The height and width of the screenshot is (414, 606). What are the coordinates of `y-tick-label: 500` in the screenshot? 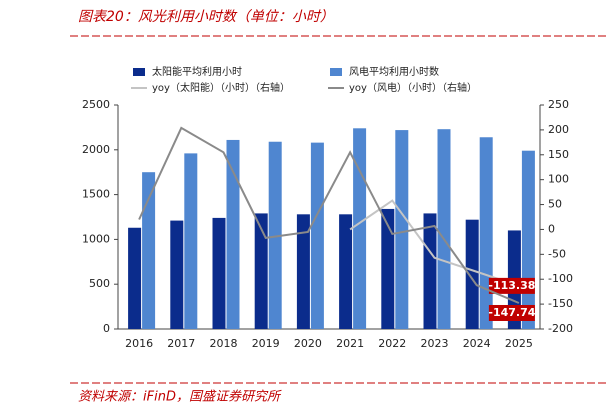 It's located at (99, 283).